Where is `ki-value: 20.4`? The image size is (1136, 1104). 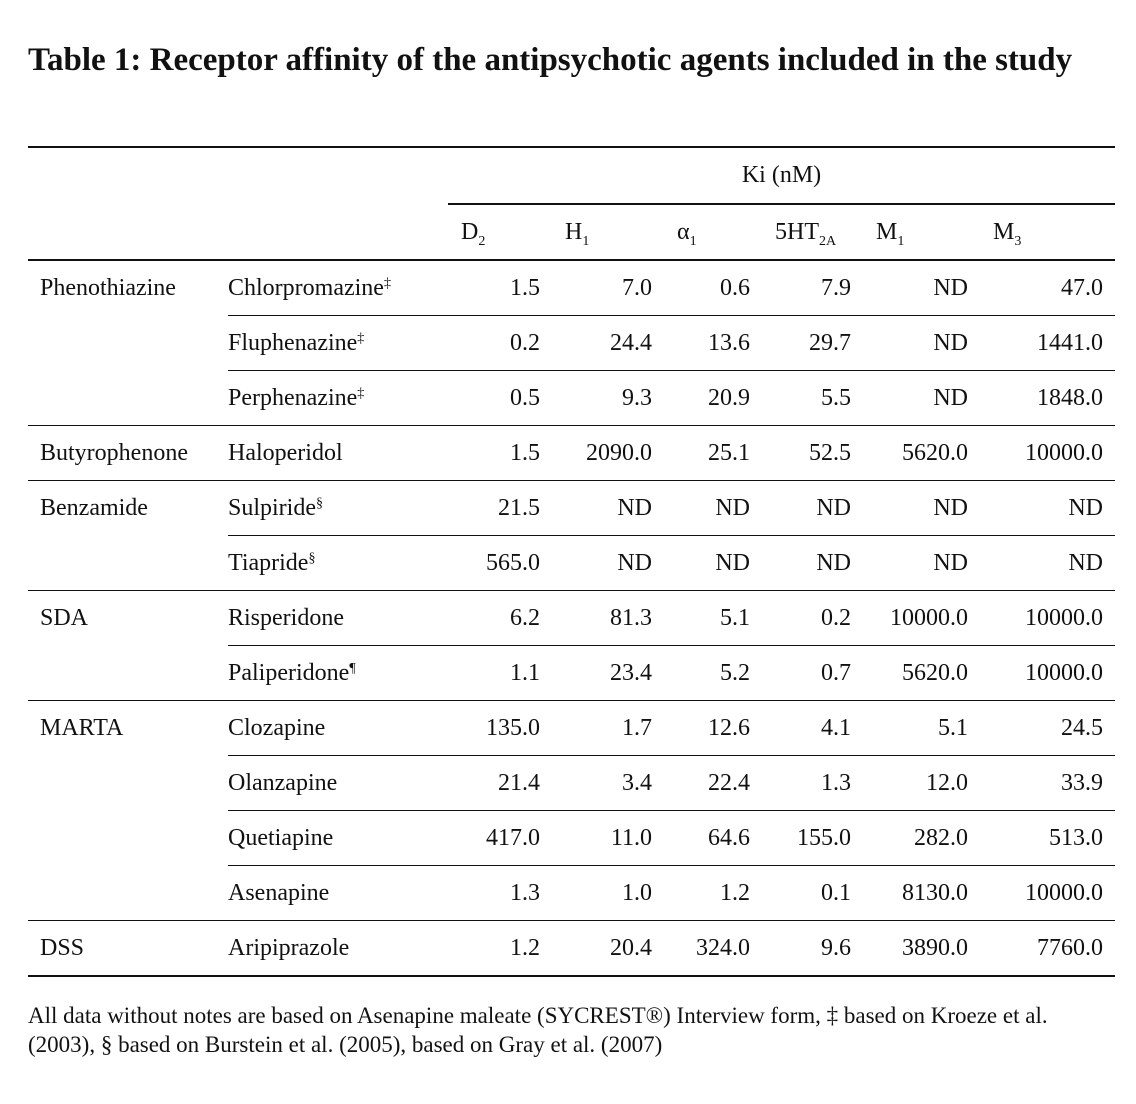
ki-value: 20.4 is located at coordinates (608, 948).